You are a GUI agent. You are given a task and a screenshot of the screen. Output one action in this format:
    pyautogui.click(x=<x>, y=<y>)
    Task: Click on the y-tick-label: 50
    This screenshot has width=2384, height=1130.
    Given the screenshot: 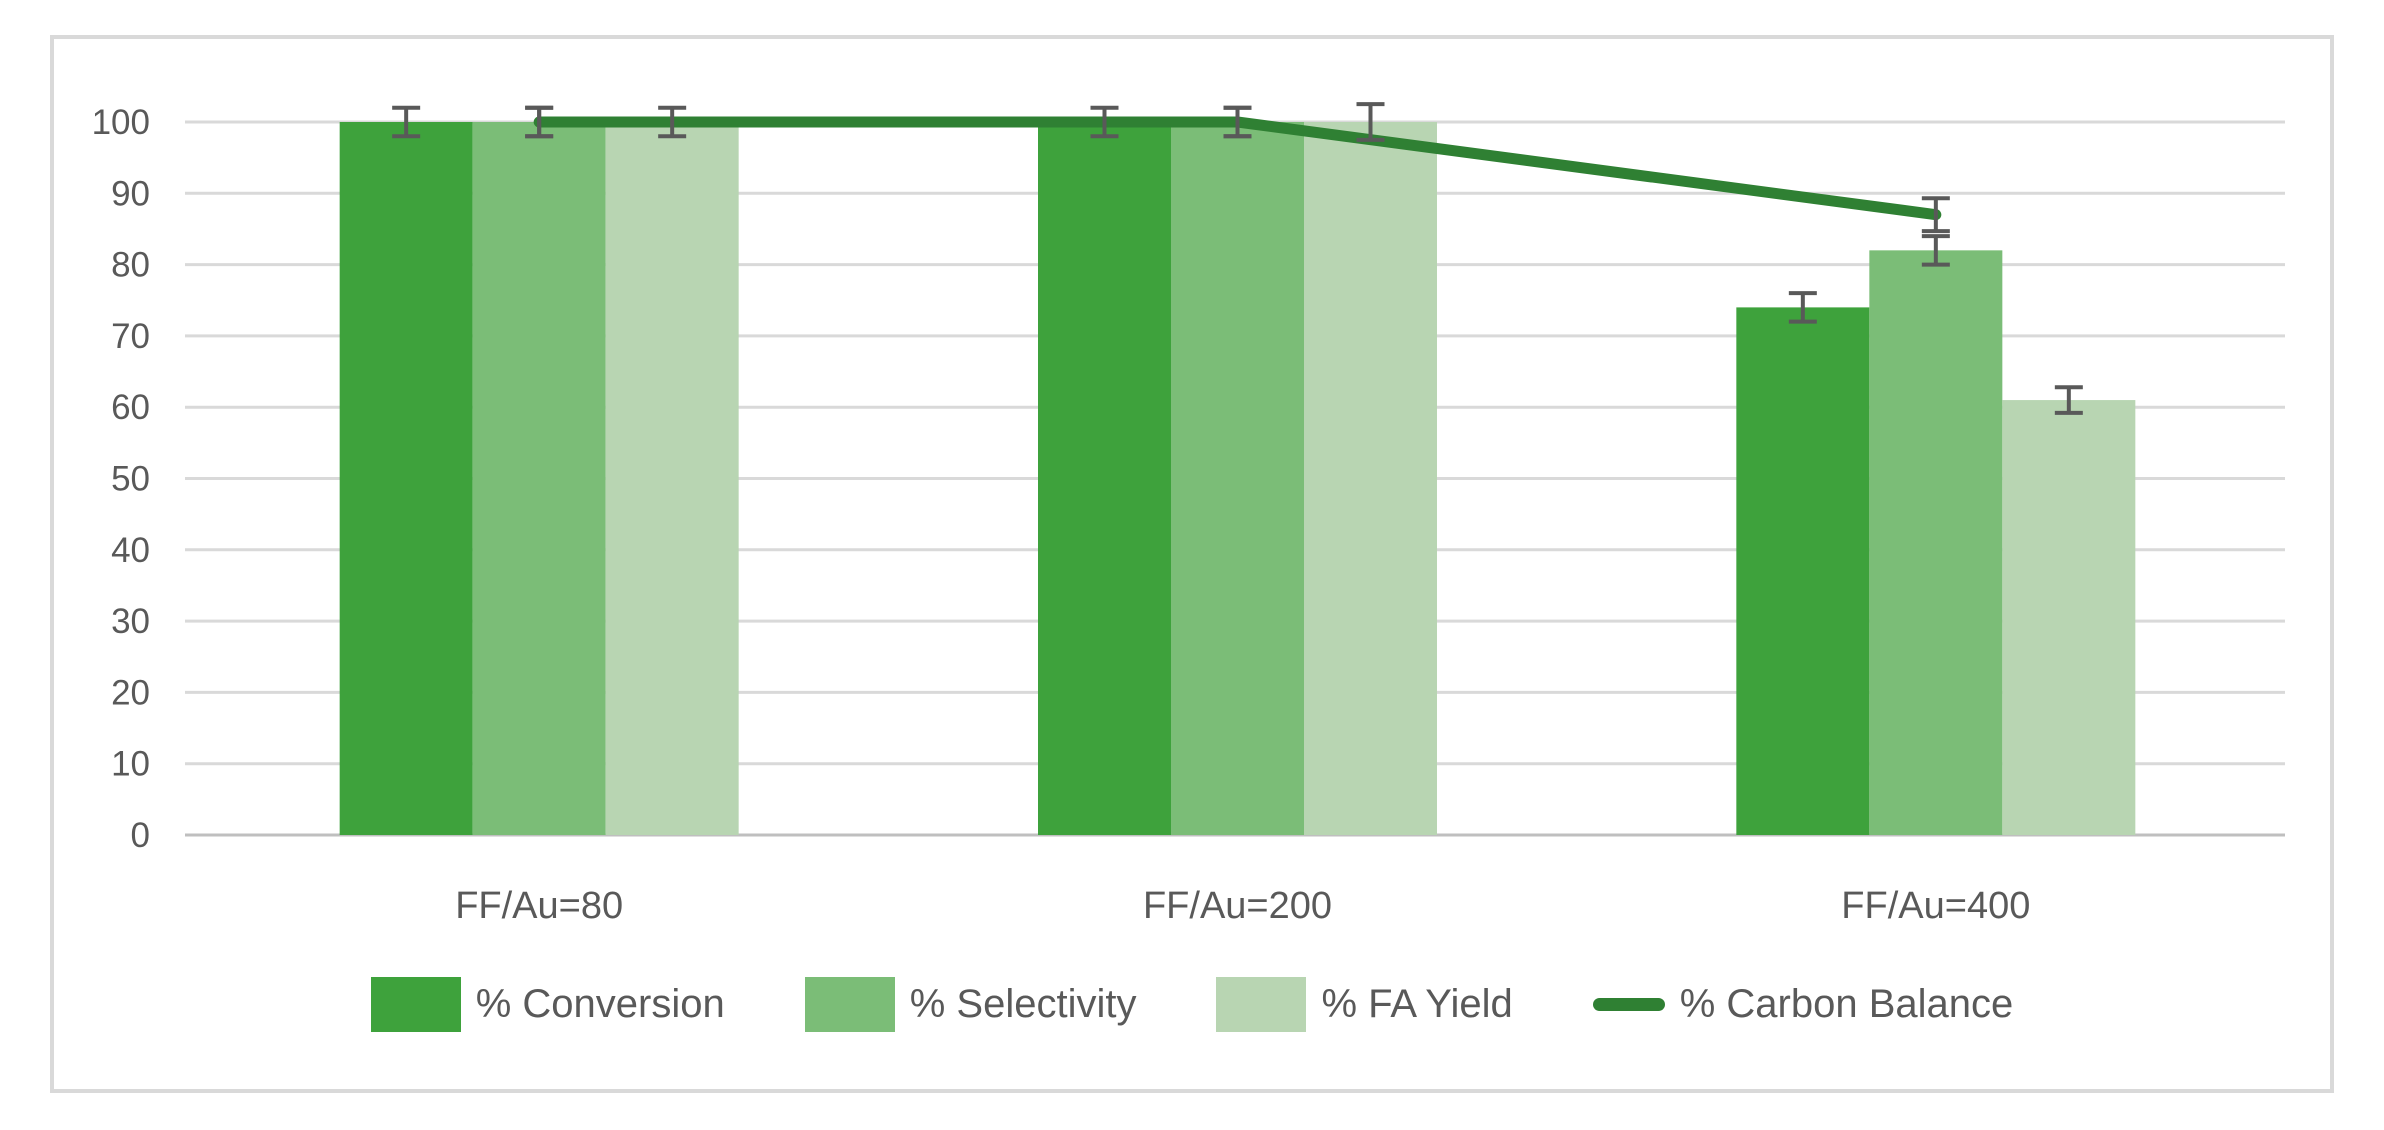 What is the action you would take?
    pyautogui.click(x=130, y=479)
    